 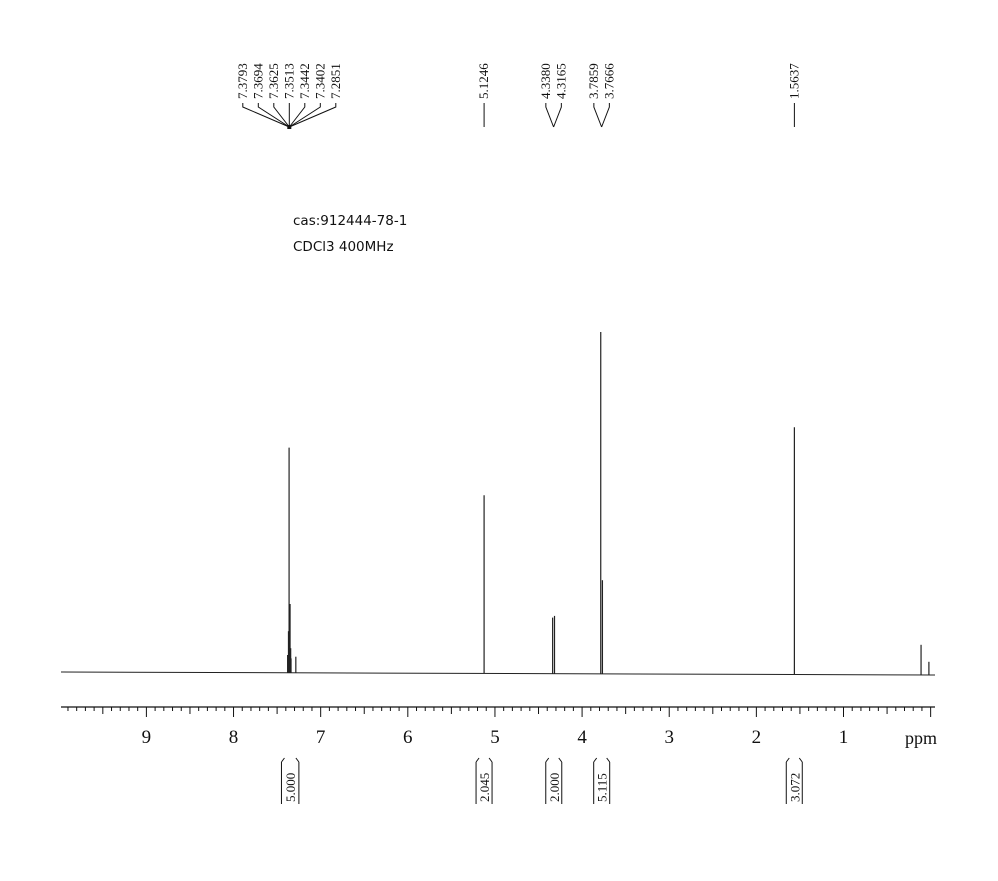 What do you see at coordinates (335, 81) in the screenshot?
I see `peak-shift-label: 7.2851` at bounding box center [335, 81].